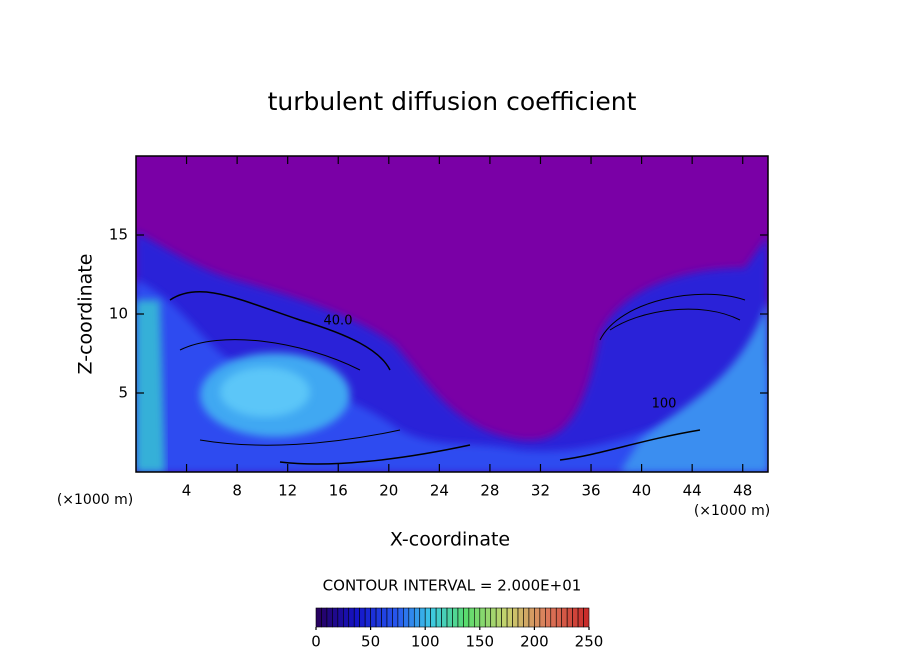 The width and height of the screenshot is (904, 654). I want to click on y-tick-label: 15, so click(118, 235).